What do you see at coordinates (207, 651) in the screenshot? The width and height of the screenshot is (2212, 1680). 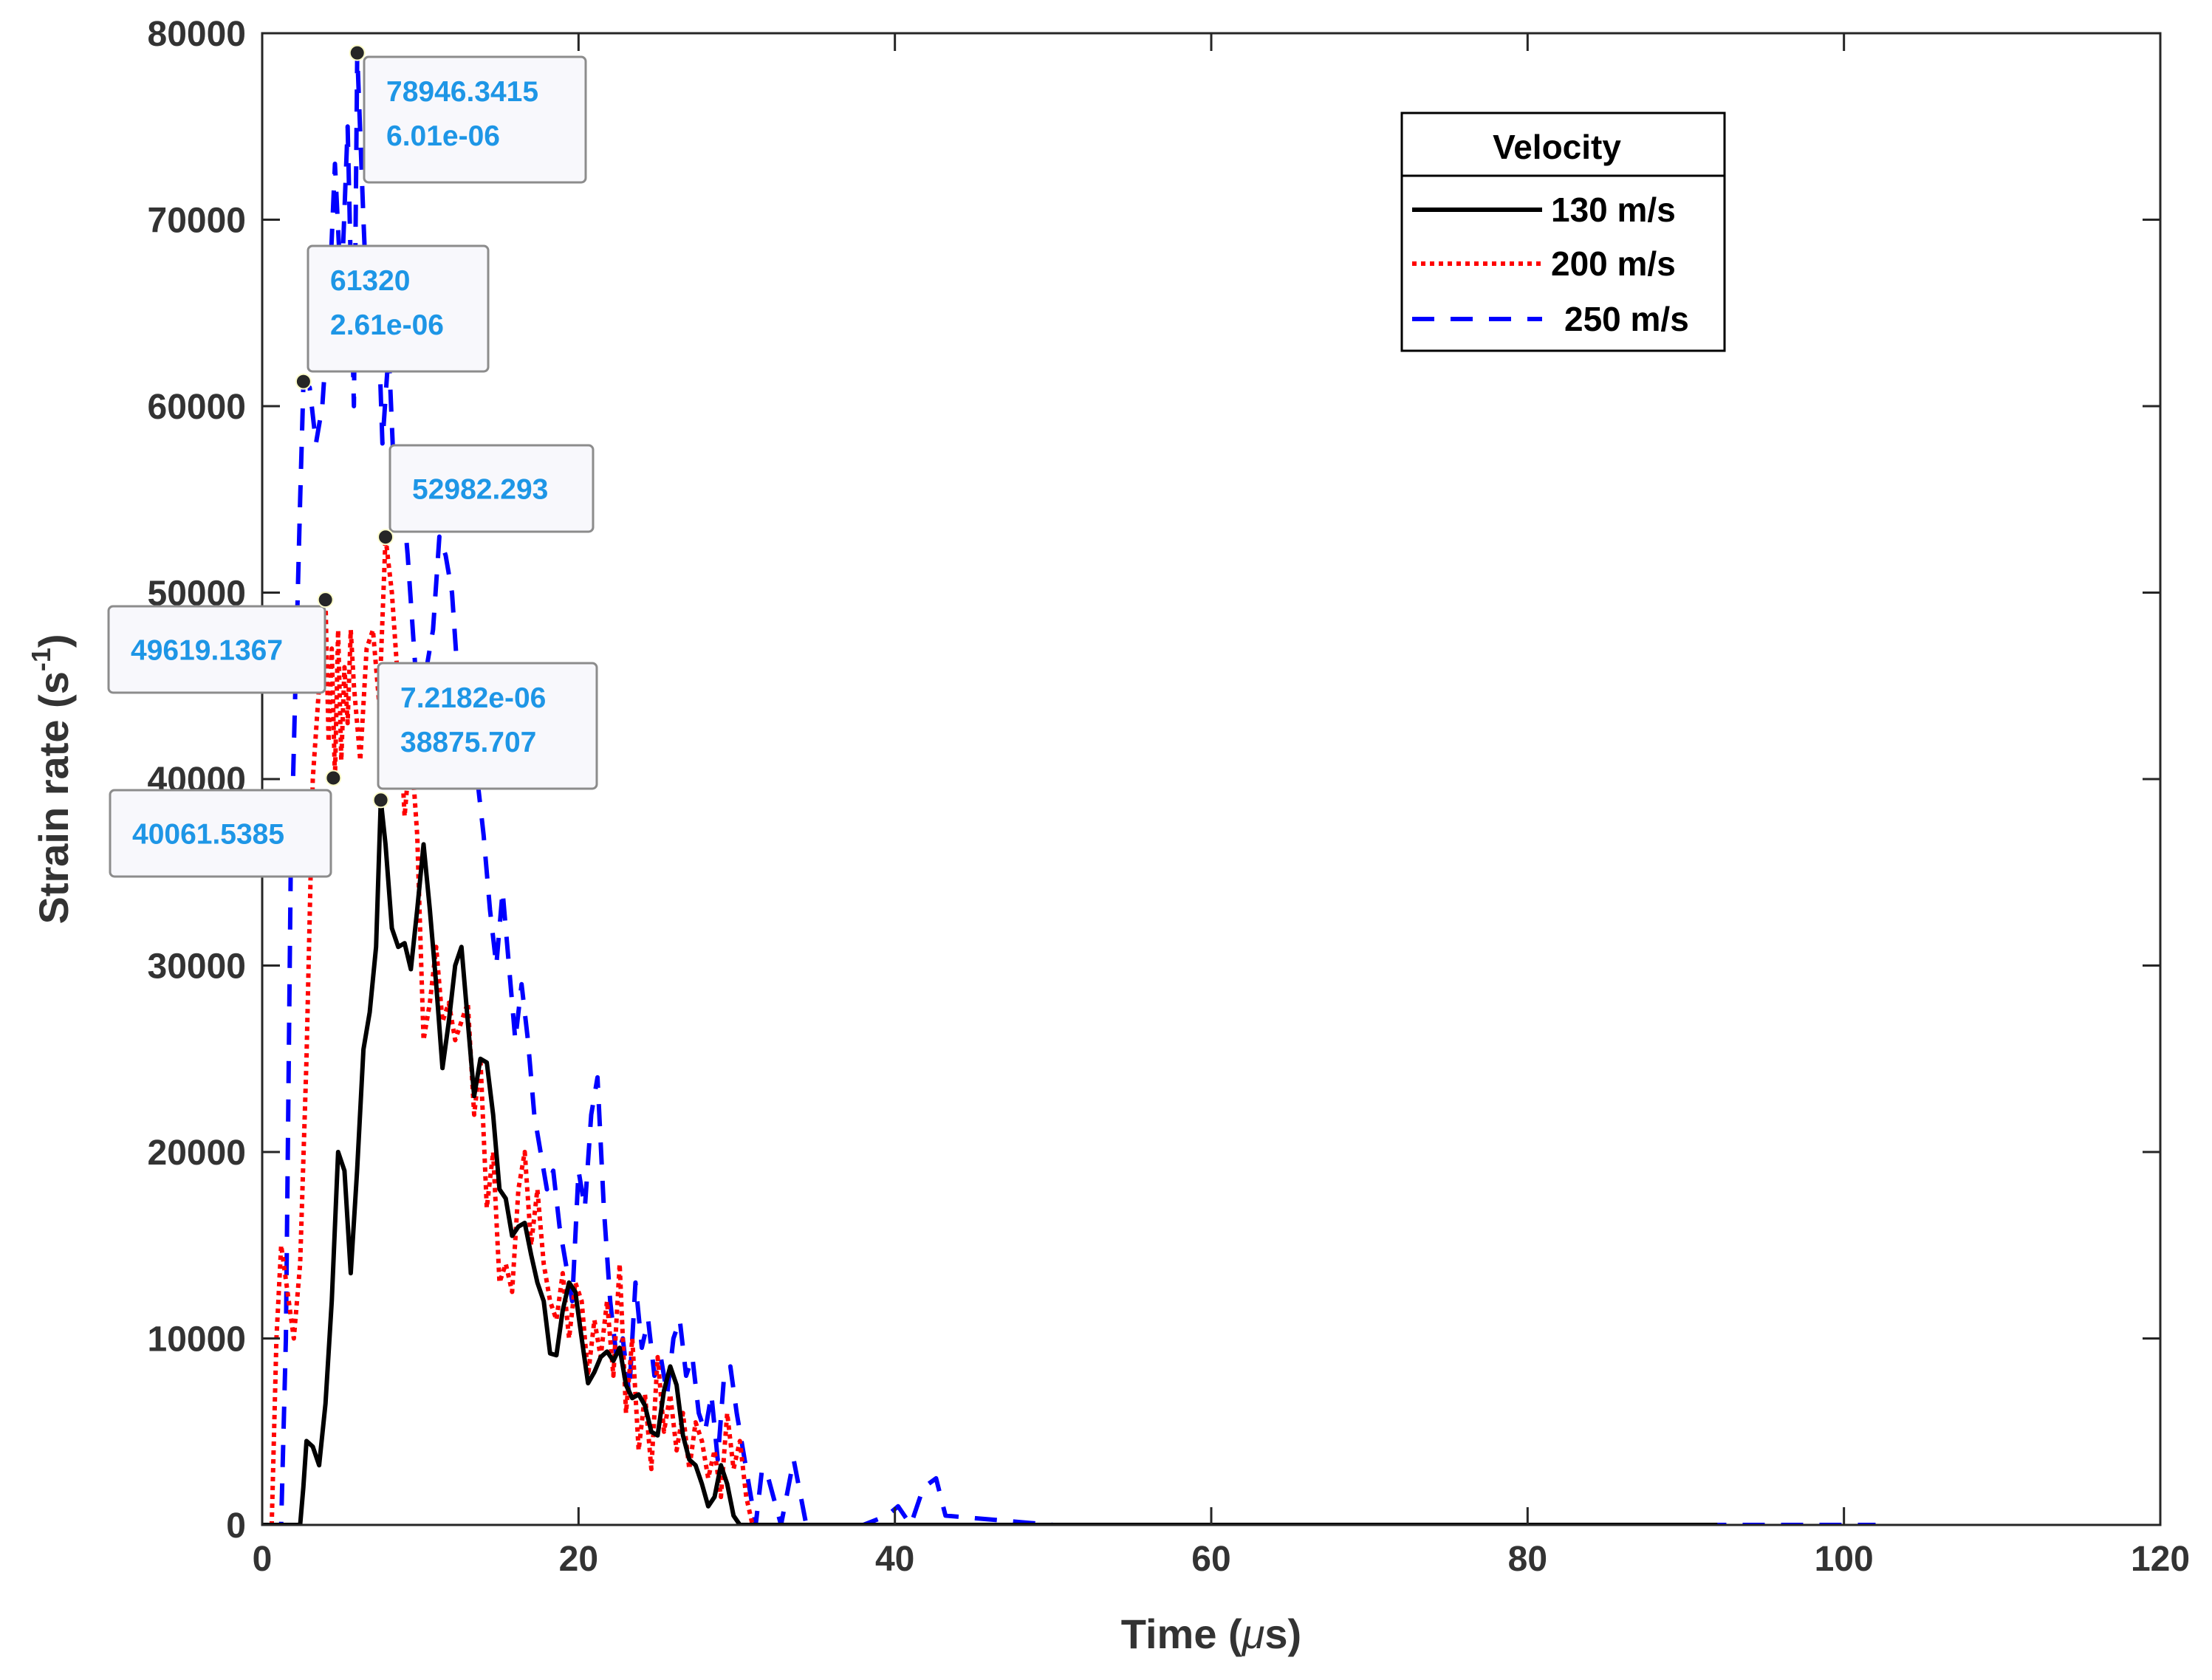 I see `datatip-text: 49619.1367` at bounding box center [207, 651].